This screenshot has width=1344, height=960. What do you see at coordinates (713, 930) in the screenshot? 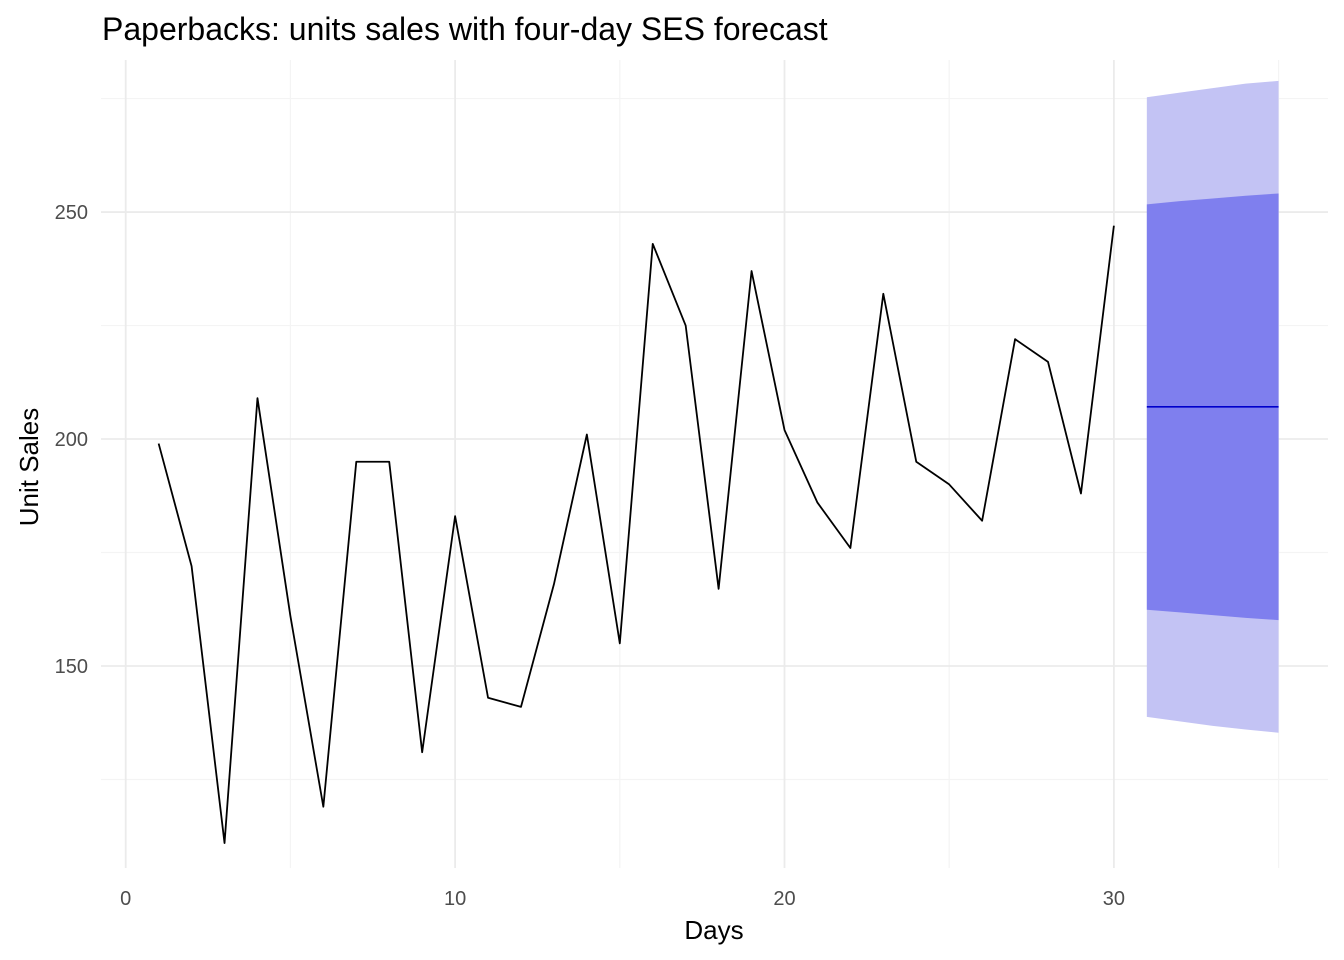
I see `x-axis-label: Days` at bounding box center [713, 930].